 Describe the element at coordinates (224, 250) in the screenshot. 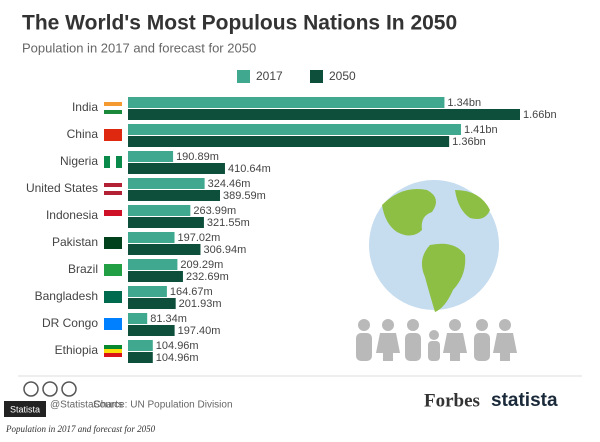

I see `value-label: 306.94m` at that location.